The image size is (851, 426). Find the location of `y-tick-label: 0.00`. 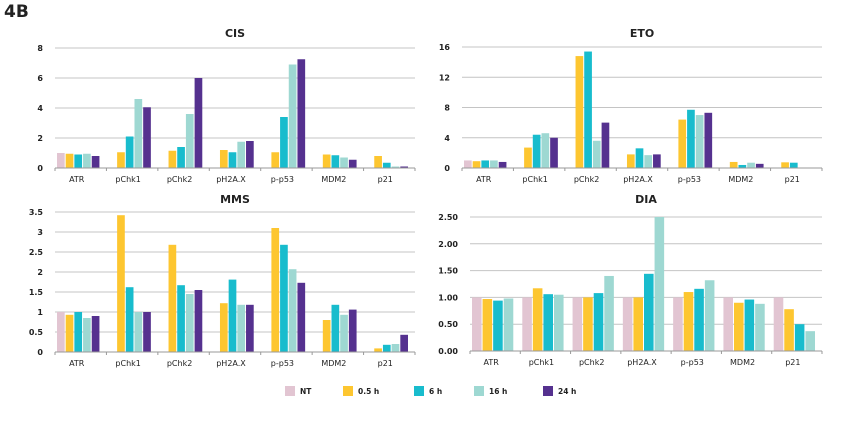

y-tick-label: 0.00 is located at coordinates (448, 351).